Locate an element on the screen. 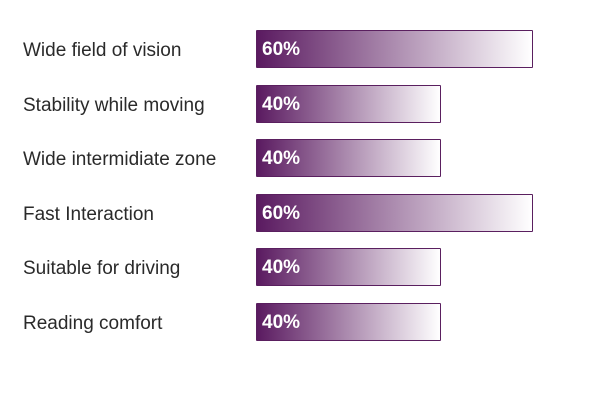 The height and width of the screenshot is (400, 600). bar-row-fast-interaction: Fast Interaction 60% is located at coordinates (300, 214).